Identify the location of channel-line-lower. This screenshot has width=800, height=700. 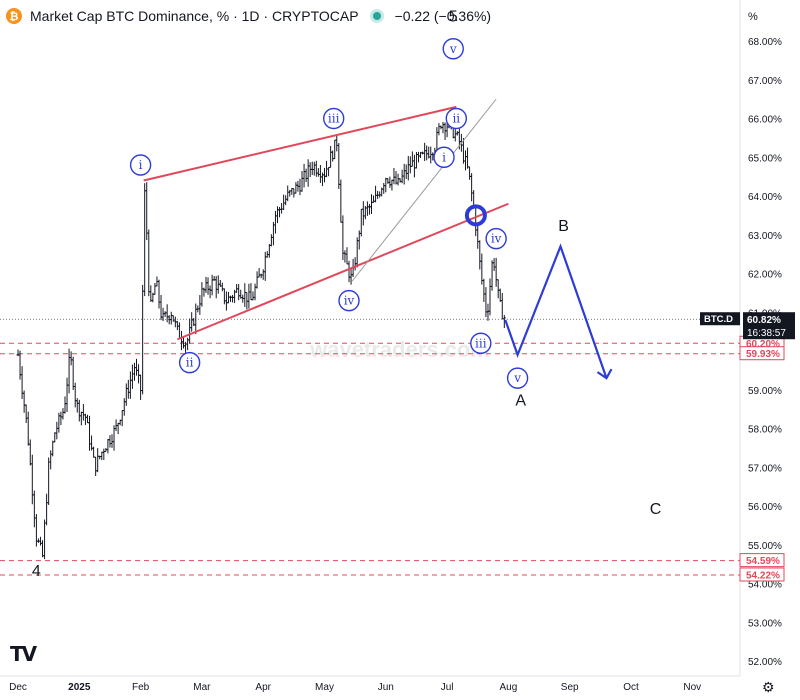
(343, 271).